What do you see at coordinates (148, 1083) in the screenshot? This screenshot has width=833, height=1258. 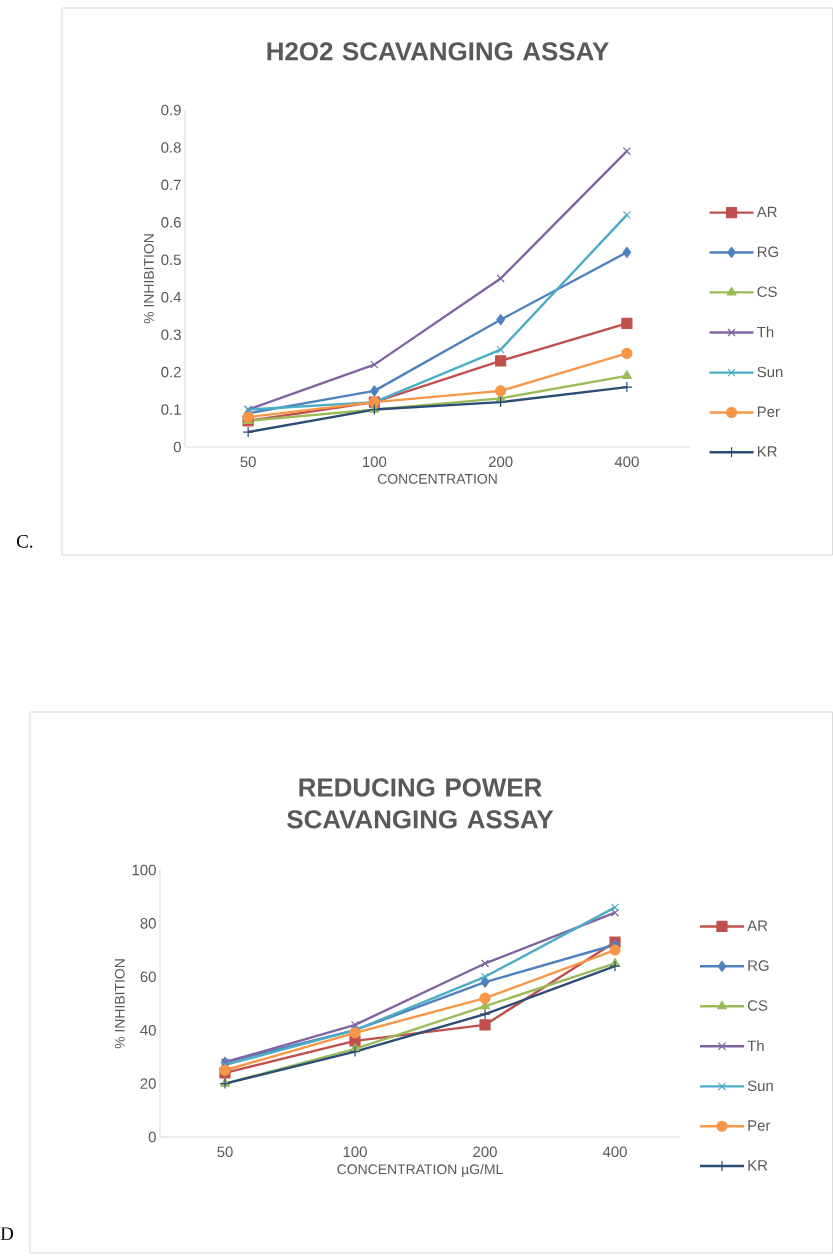 I see `y-tick-label: 20` at bounding box center [148, 1083].